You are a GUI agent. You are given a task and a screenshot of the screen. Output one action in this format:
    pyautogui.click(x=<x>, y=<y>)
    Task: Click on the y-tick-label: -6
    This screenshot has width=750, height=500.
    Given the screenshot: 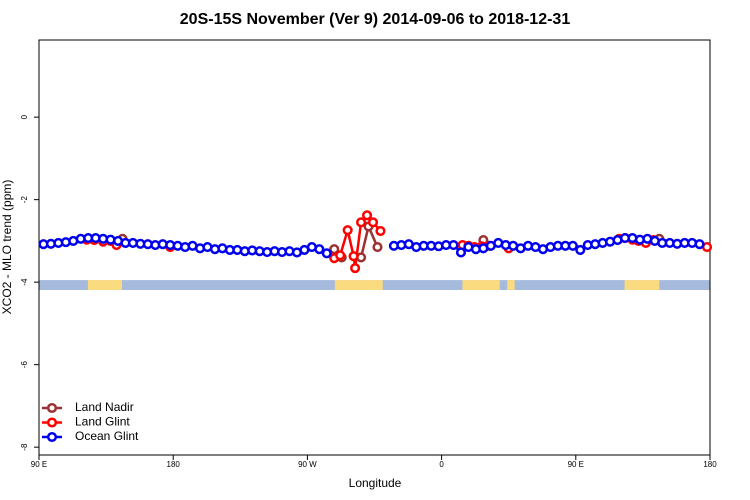 What is the action you would take?
    pyautogui.click(x=24, y=365)
    